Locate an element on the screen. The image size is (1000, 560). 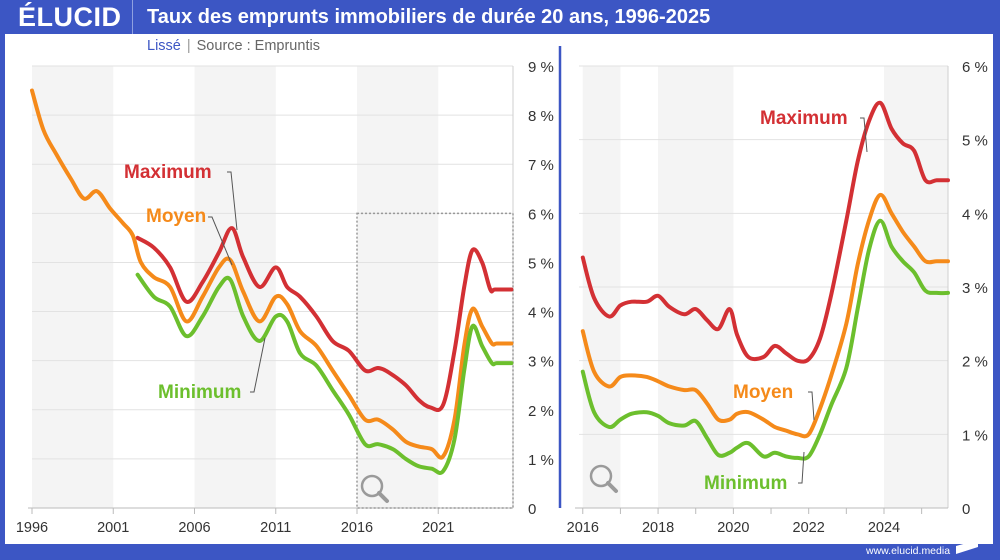
series-line-minimum is located at coordinates (324, 373).